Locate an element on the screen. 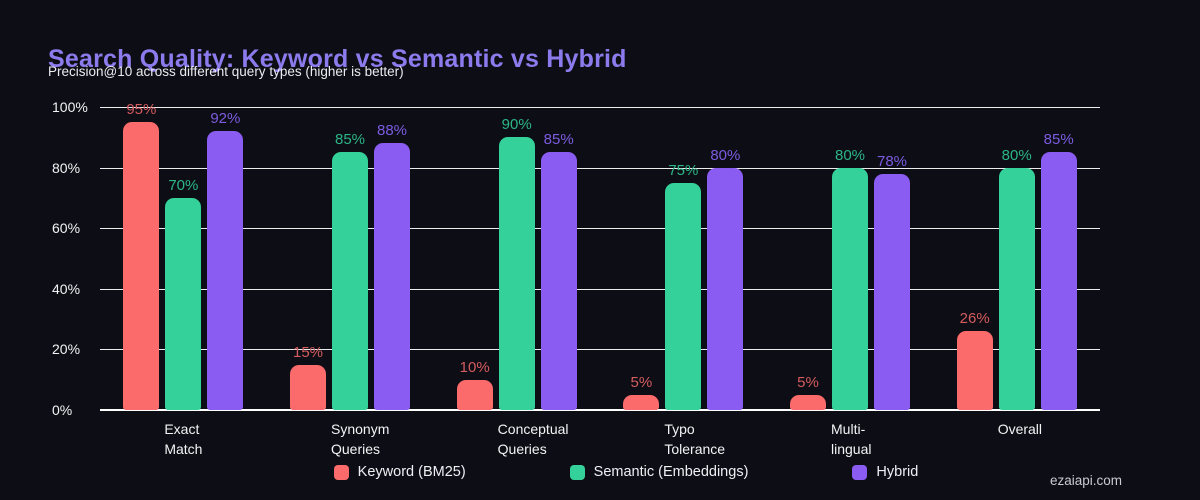  bar: 78% is located at coordinates (892, 281).